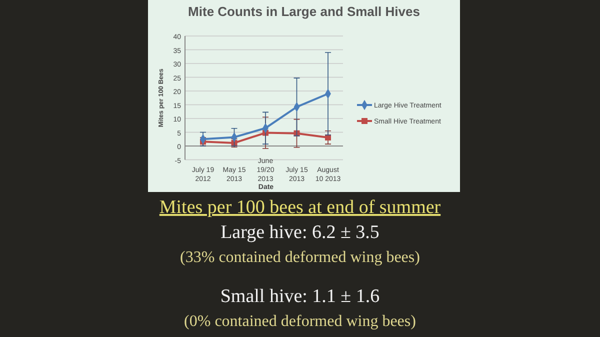 Image resolution: width=600 pixels, height=337 pixels. Describe the element at coordinates (300, 321) in the screenshot. I see `text: (0% contained deformed wing bees)` at that location.